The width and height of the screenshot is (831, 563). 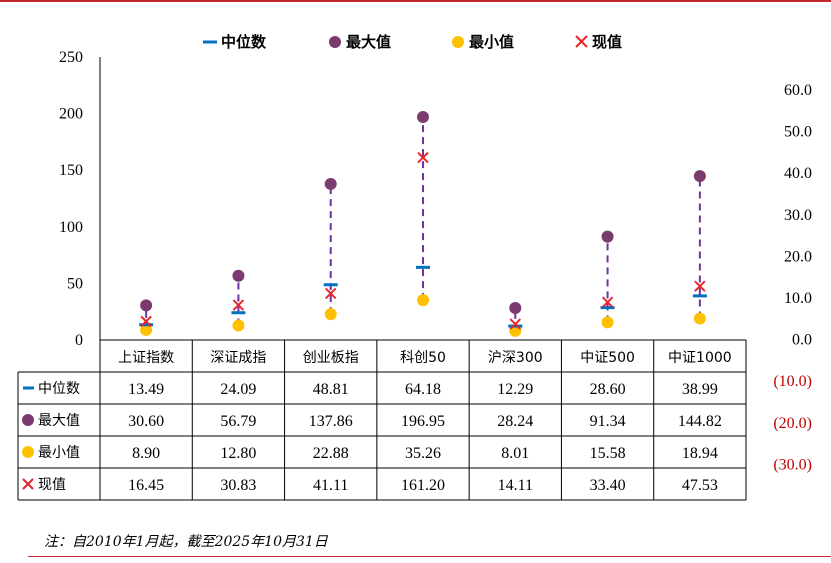 What do you see at coordinates (331, 358) in the screenshot?
I see `category-label: 创业板指` at bounding box center [331, 358].